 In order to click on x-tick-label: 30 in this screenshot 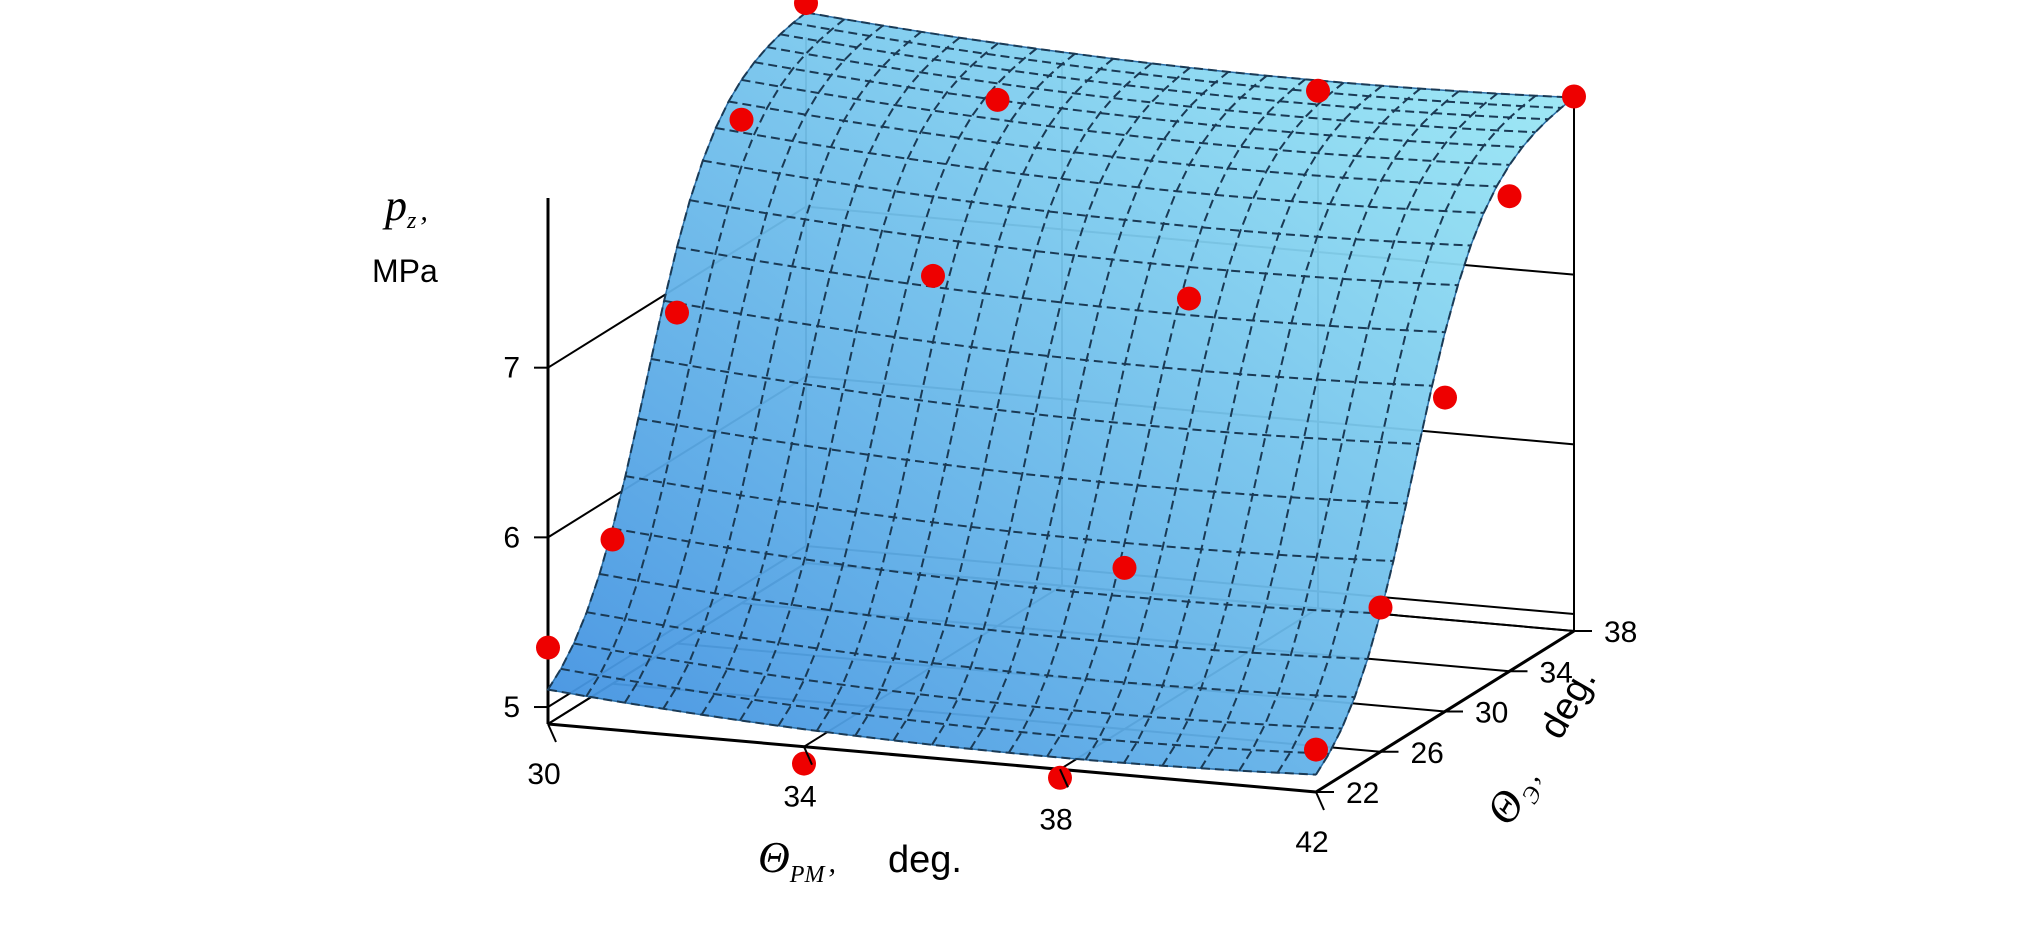, I will do `click(543, 774)`.